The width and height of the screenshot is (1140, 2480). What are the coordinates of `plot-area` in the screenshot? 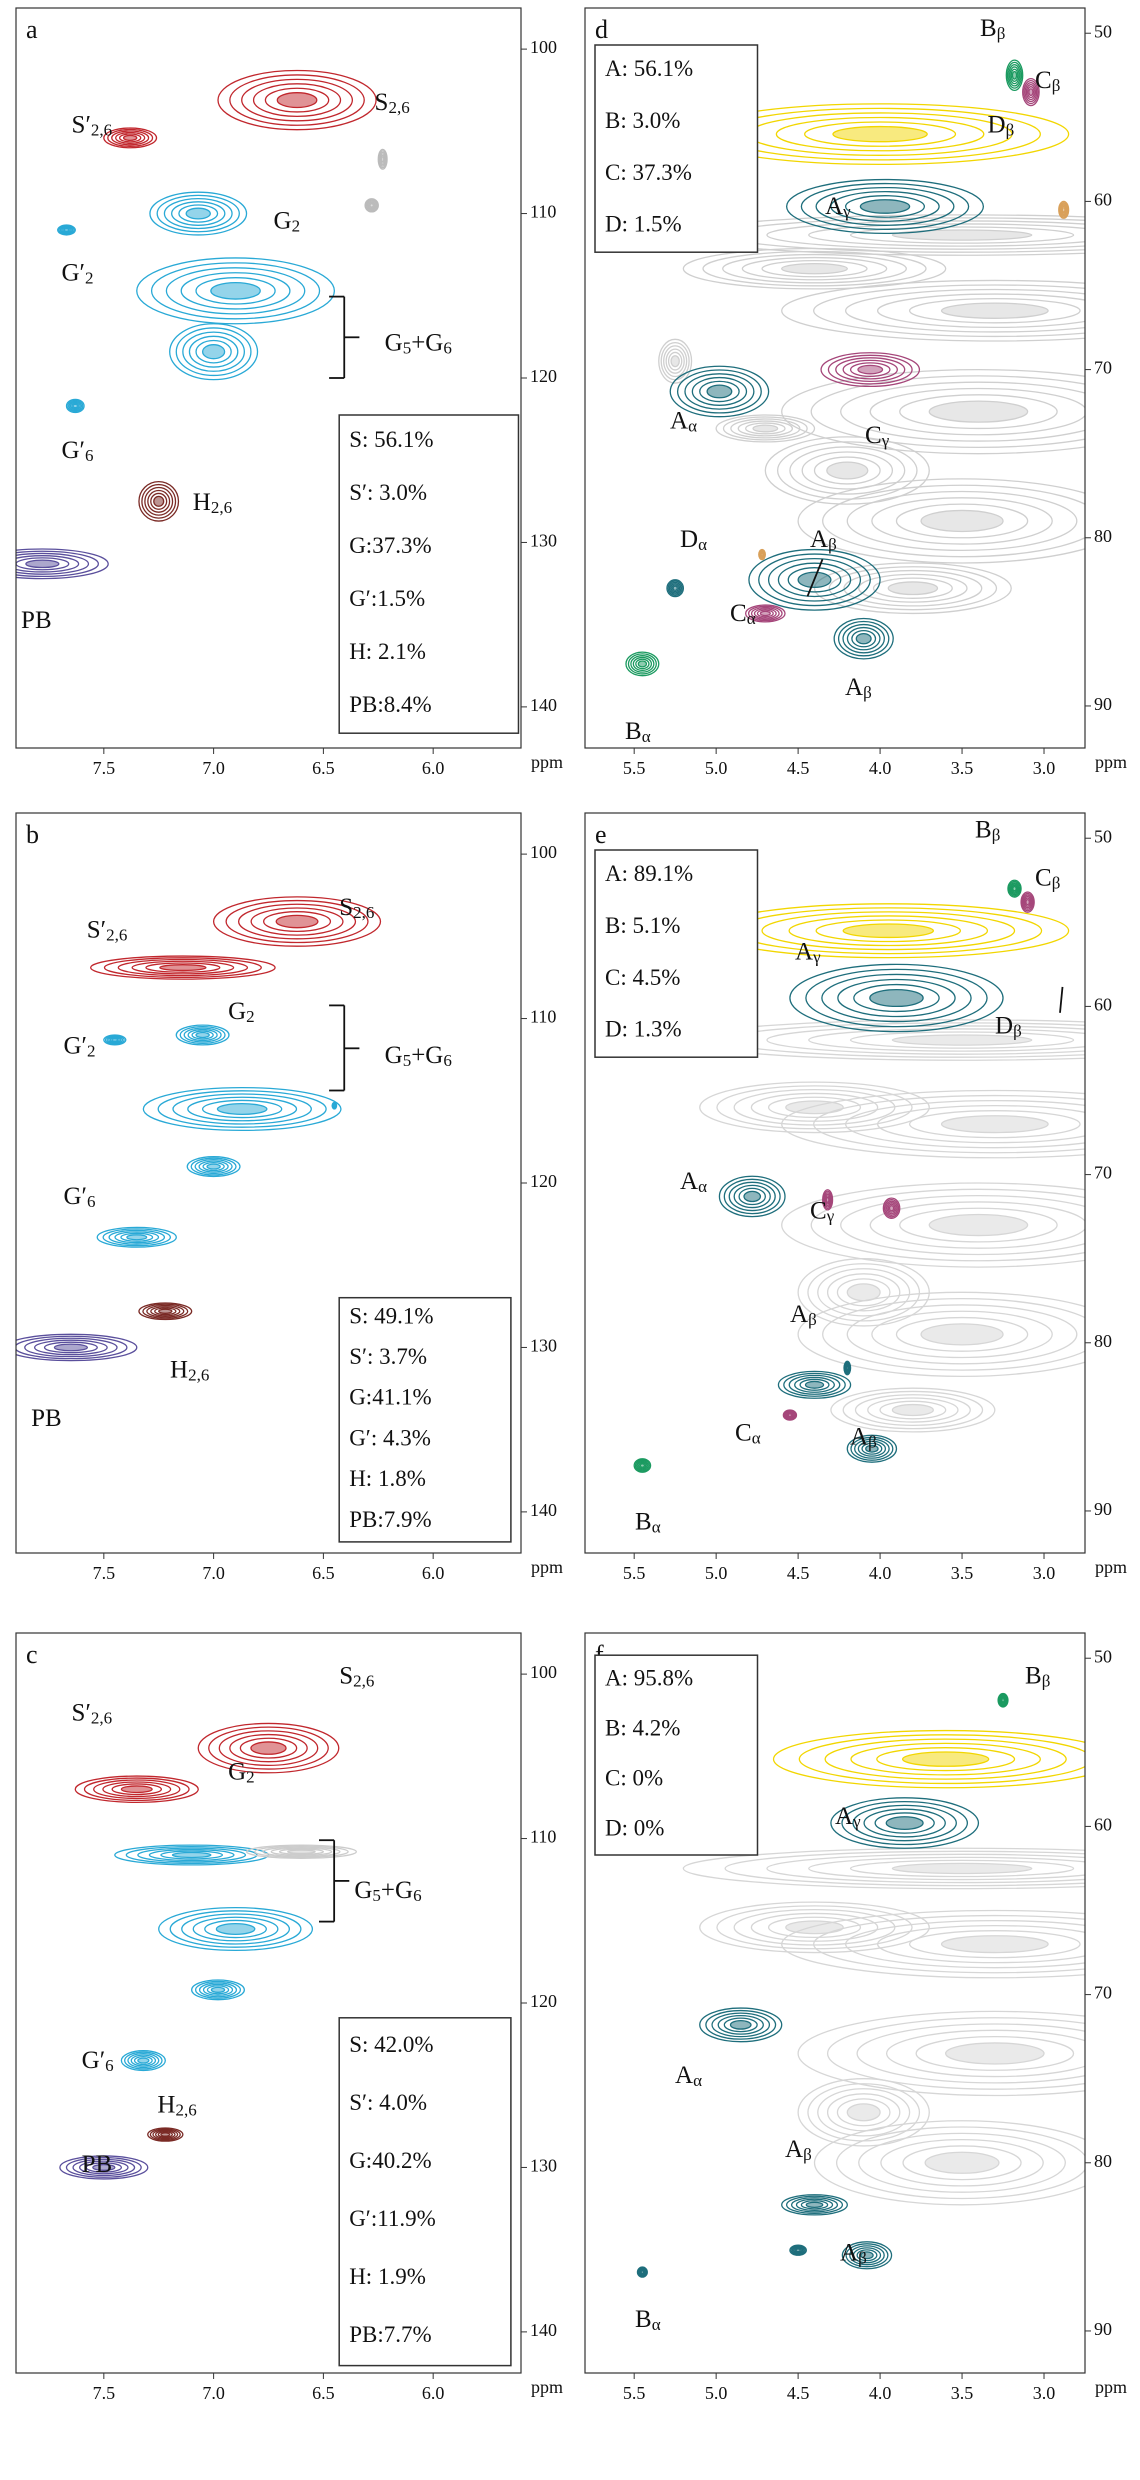 It's located at (855, 368).